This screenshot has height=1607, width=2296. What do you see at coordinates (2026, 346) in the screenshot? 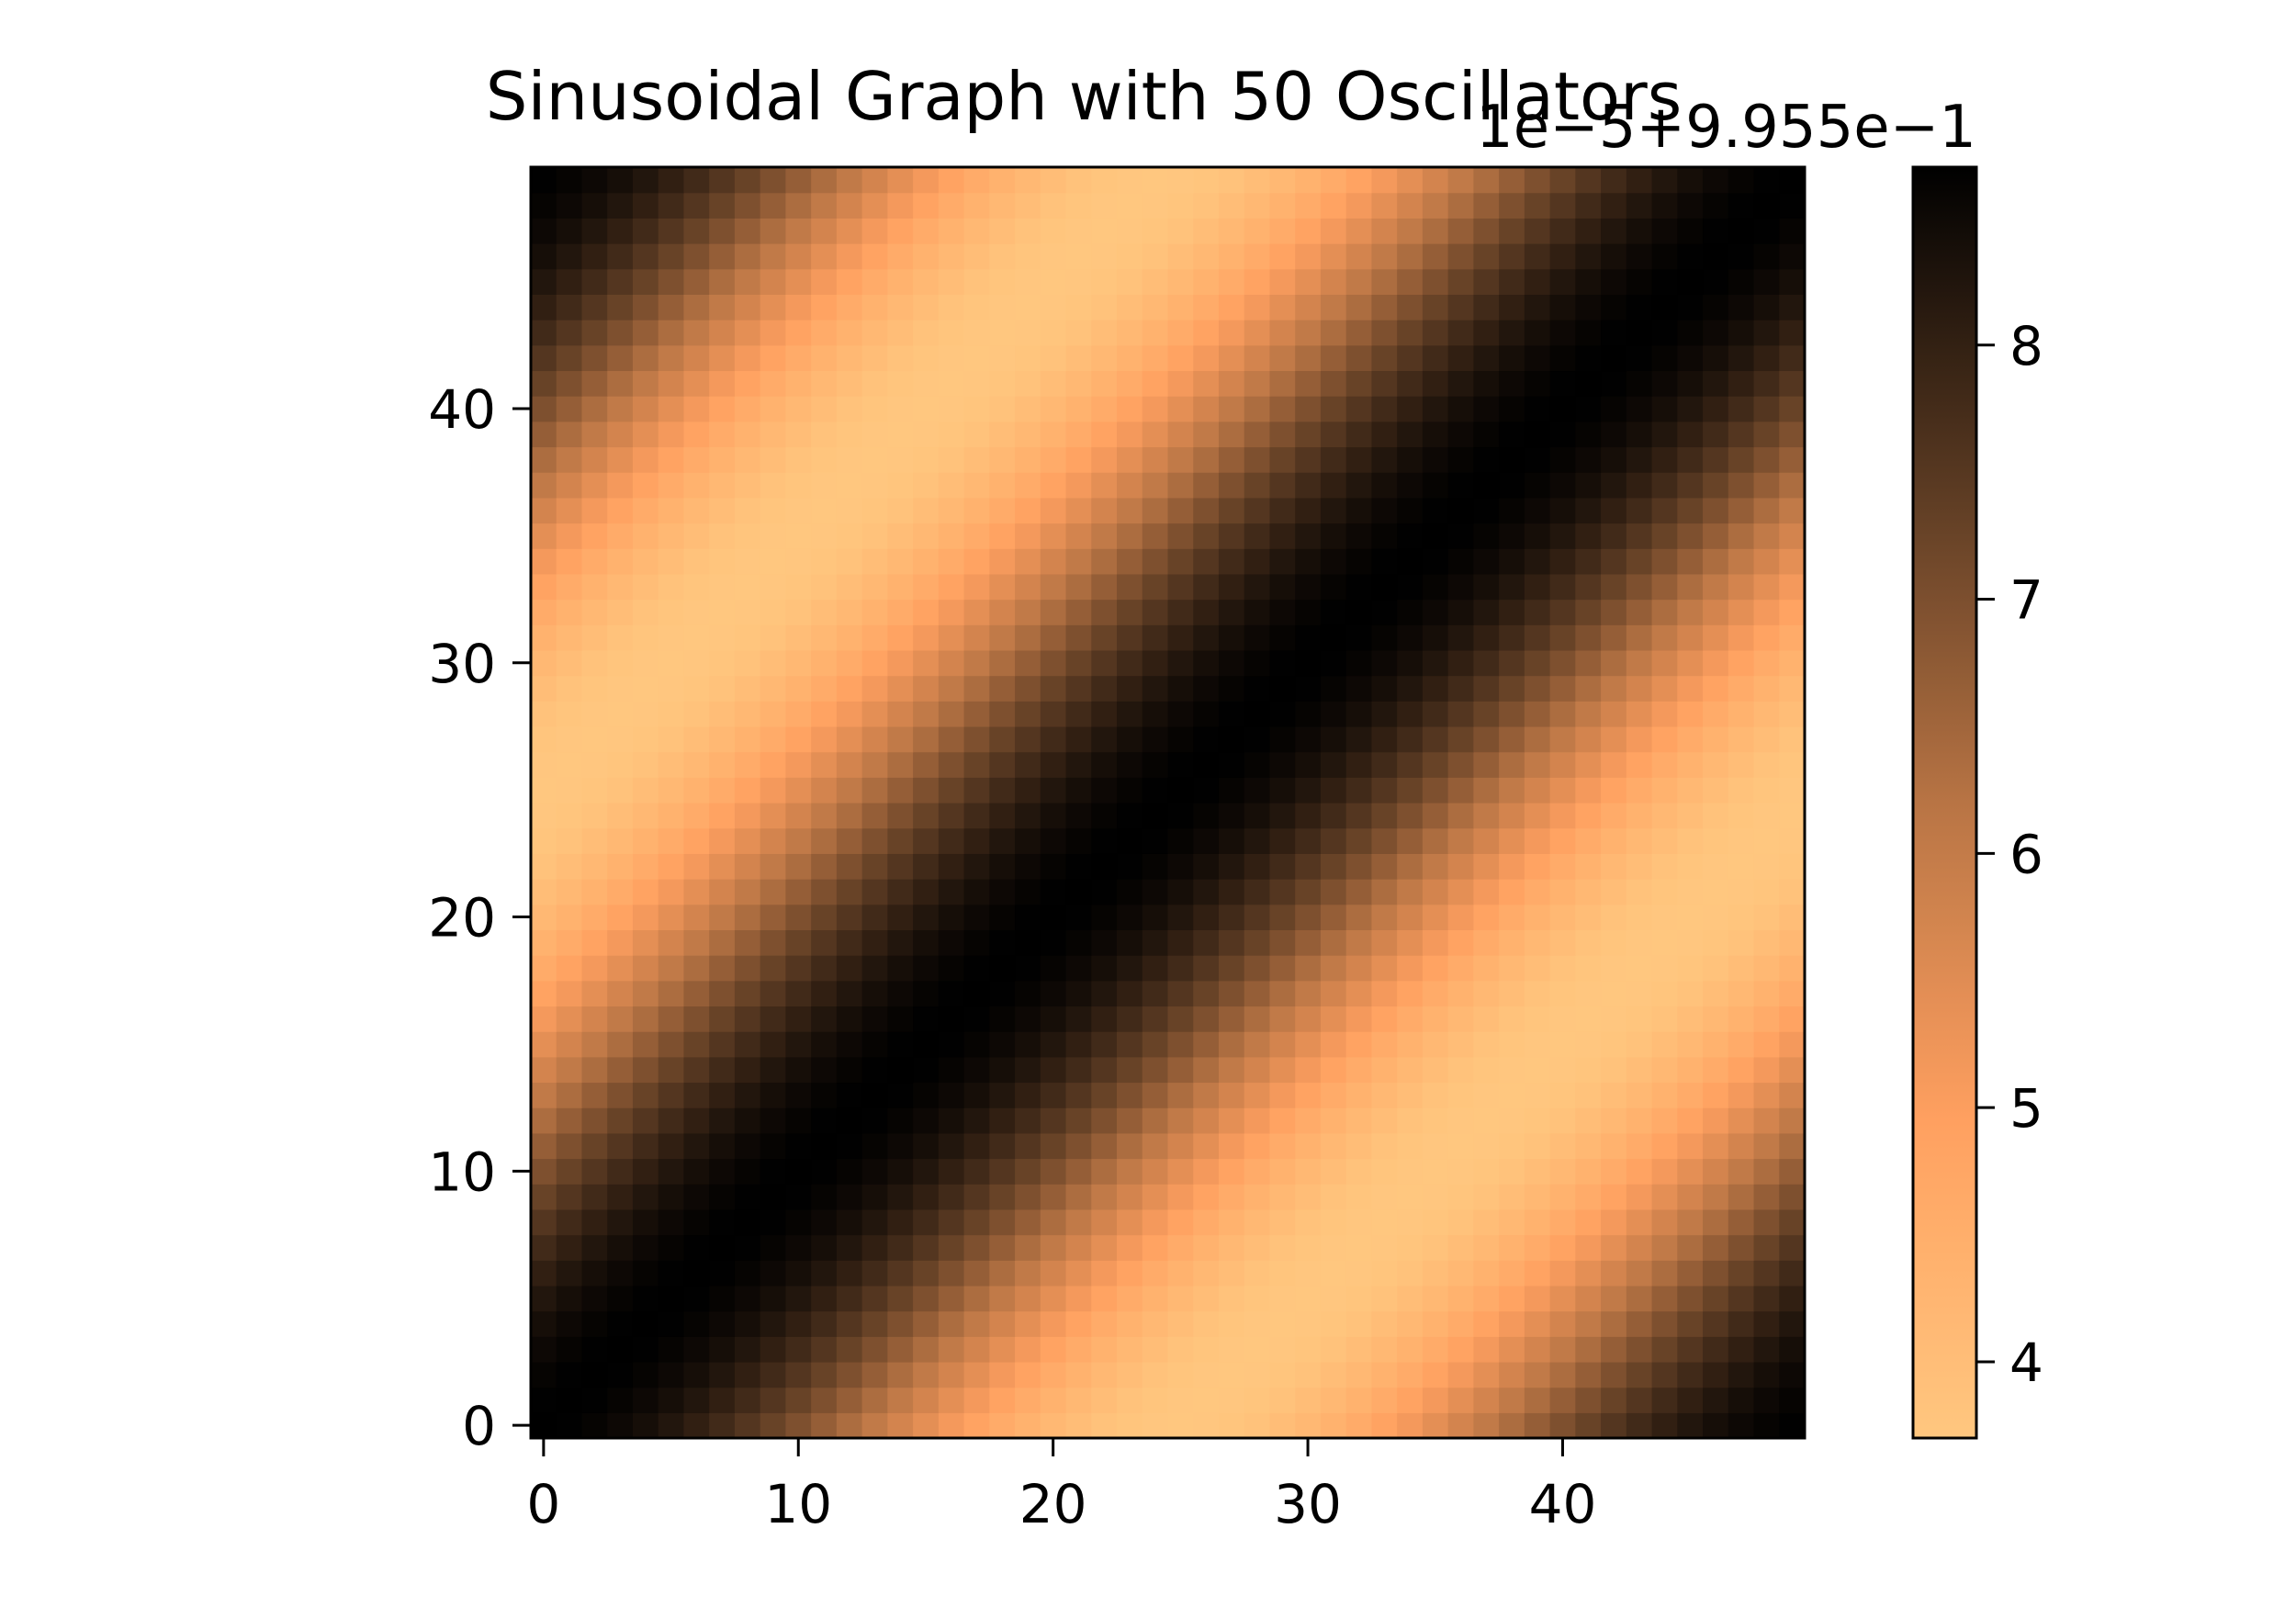
I see `colorbar-tick-label: 8` at bounding box center [2026, 346].